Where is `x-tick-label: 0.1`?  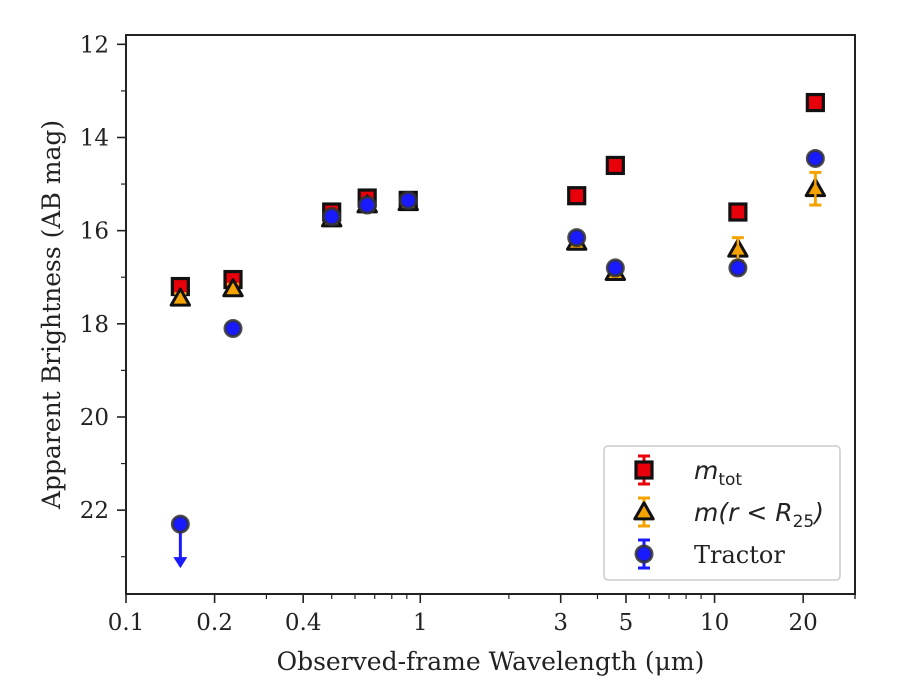
x-tick-label: 0.1 is located at coordinates (126, 623).